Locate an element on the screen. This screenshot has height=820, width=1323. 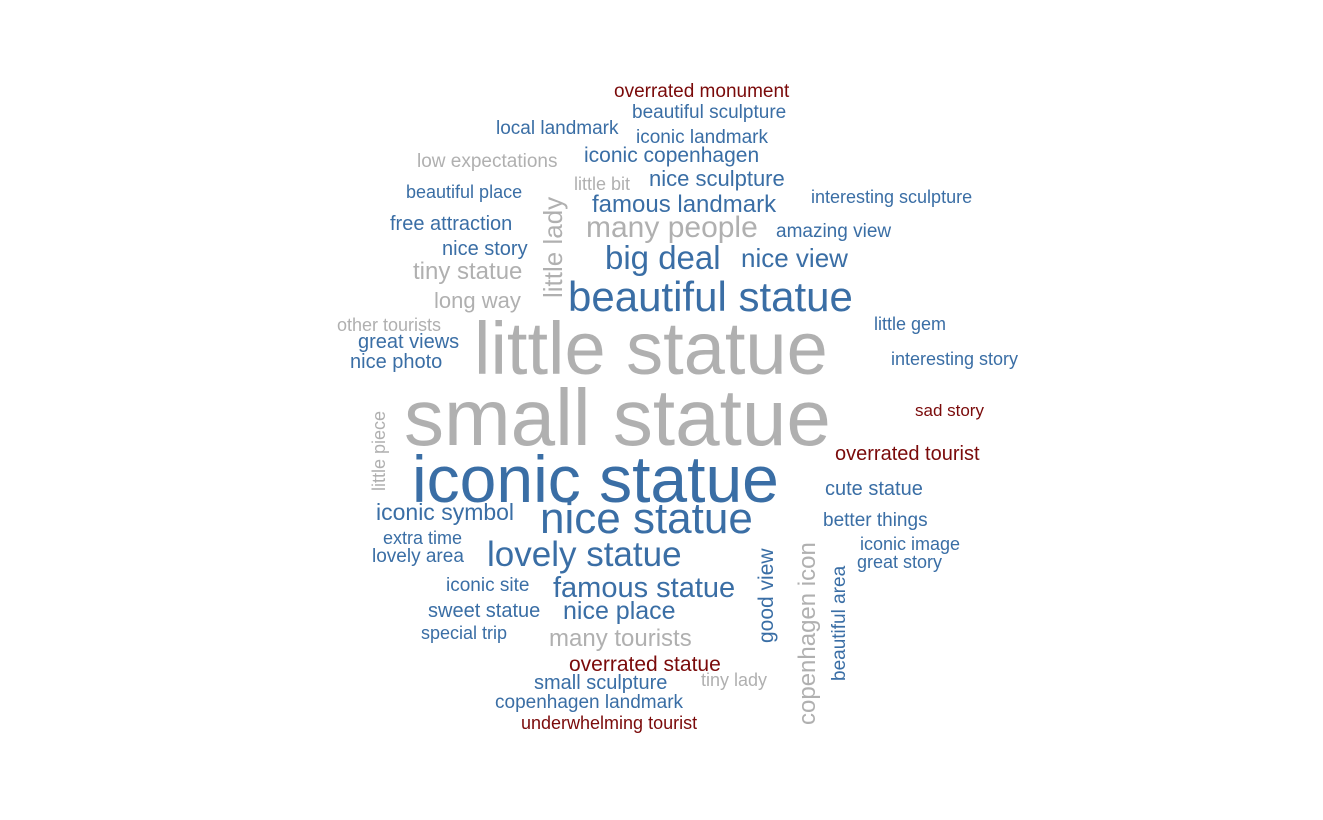
cloud-word: iconic symbol is located at coordinates (445, 512).